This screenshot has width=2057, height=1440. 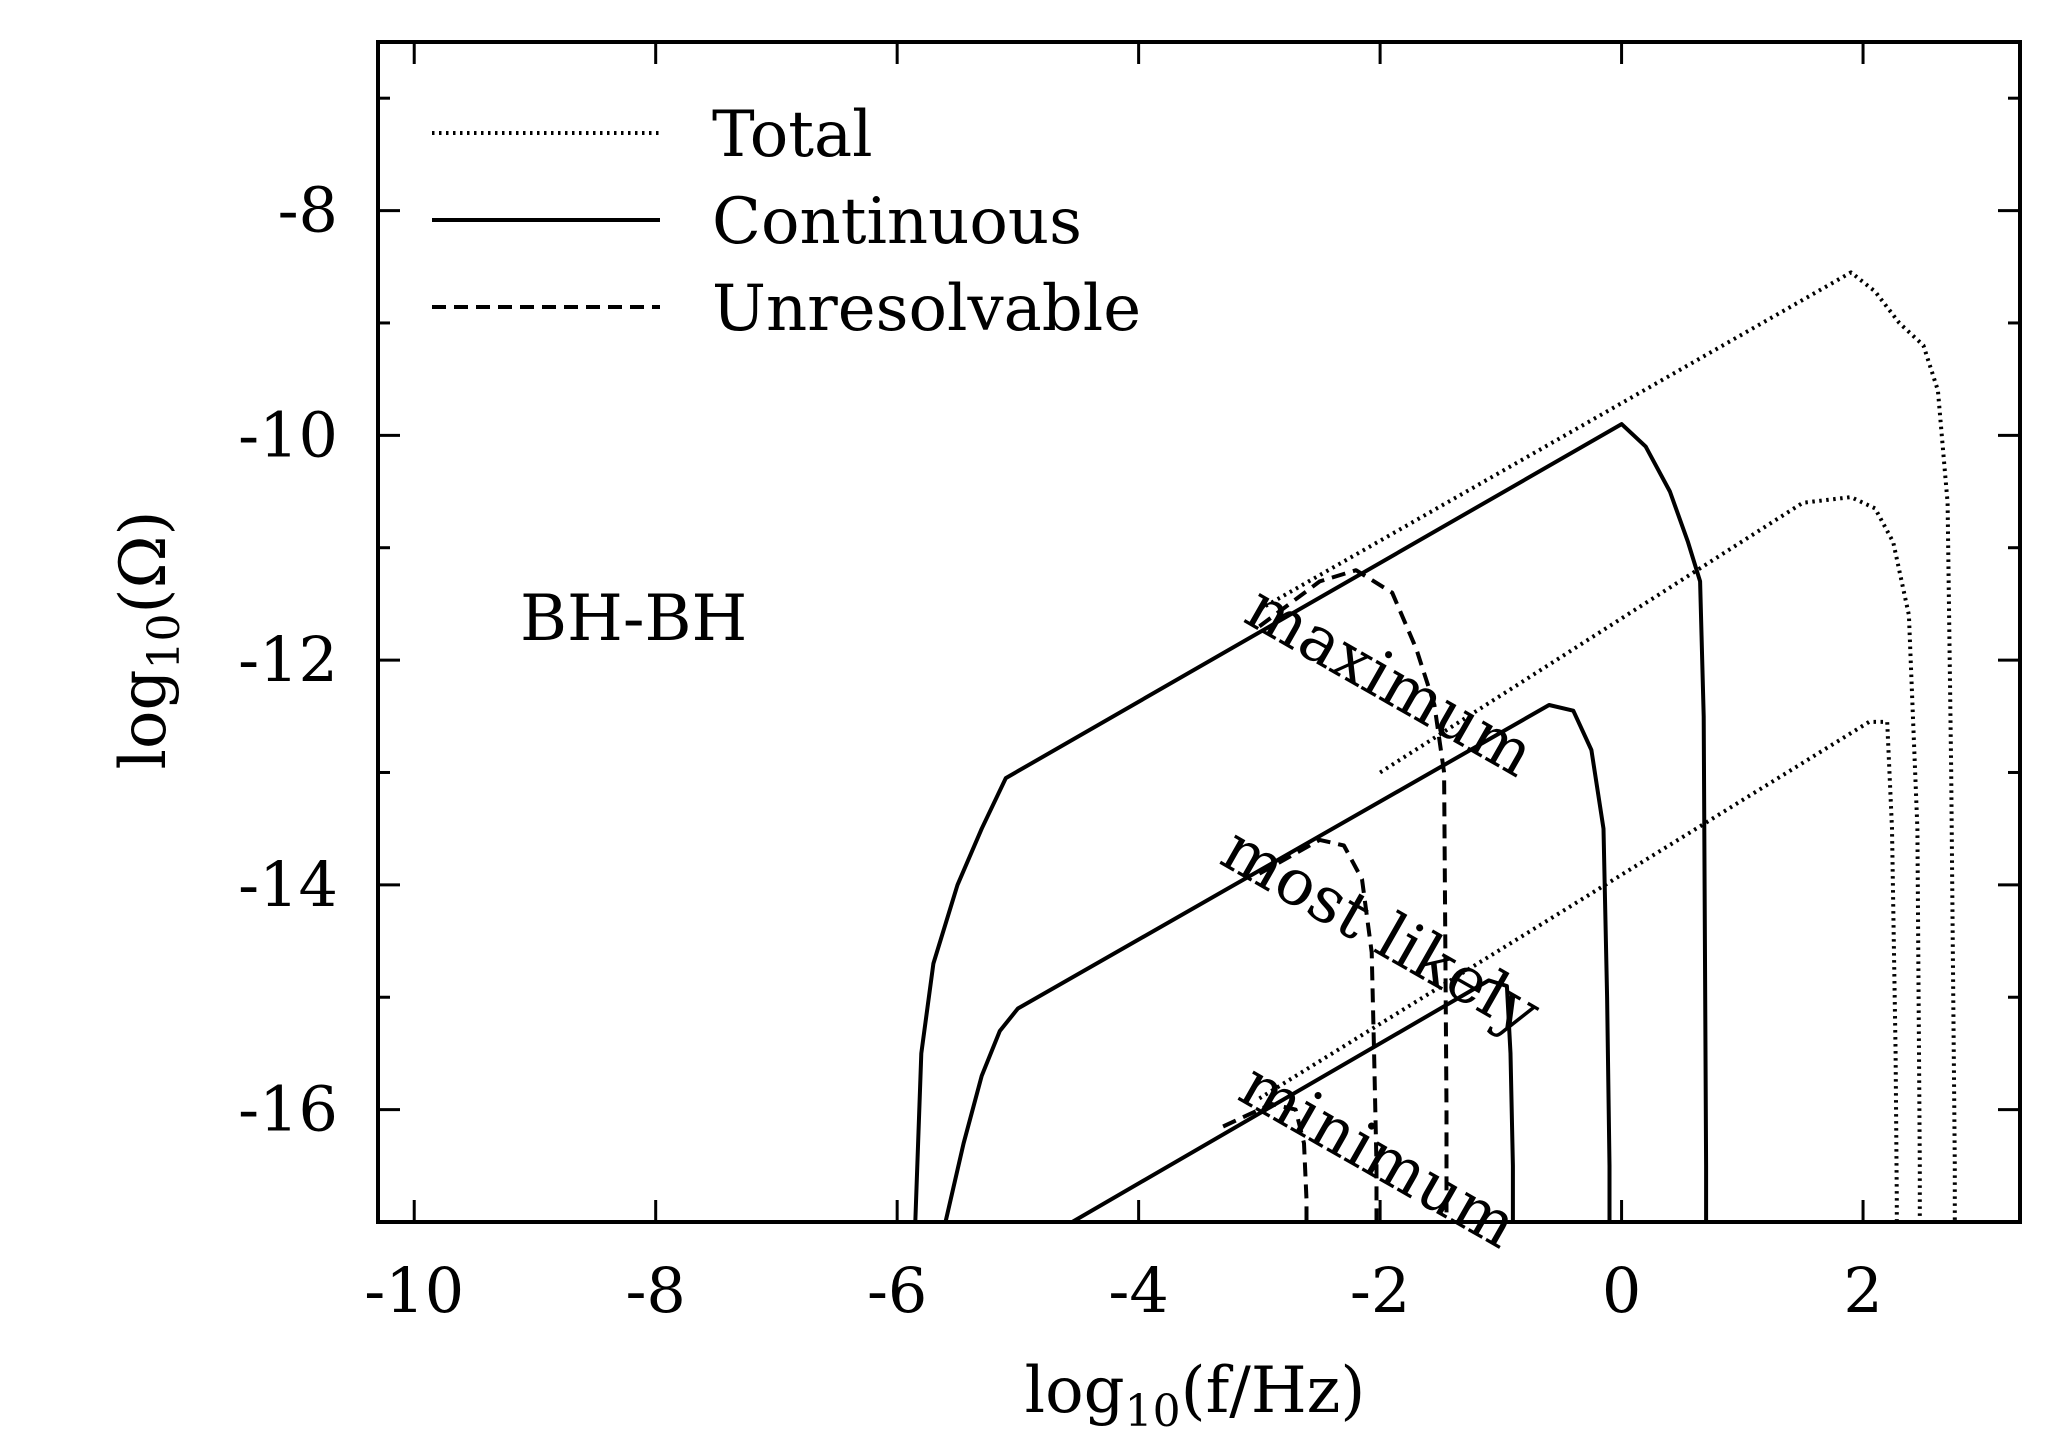 I want to click on x-tick-label: -10, so click(x=414, y=1290).